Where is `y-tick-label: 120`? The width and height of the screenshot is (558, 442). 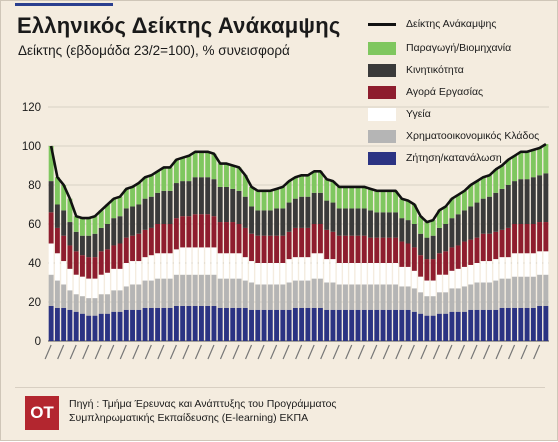
y-tick-label: 120 is located at coordinates (31, 108).